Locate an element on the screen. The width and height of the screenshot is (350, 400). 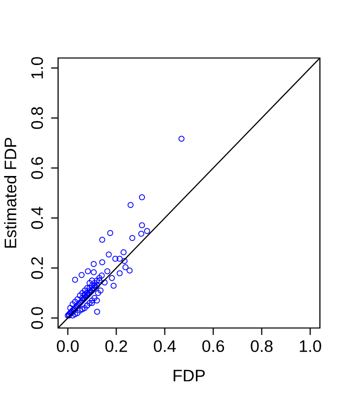
y-tick-label: 0.8 is located at coordinates (37, 118).